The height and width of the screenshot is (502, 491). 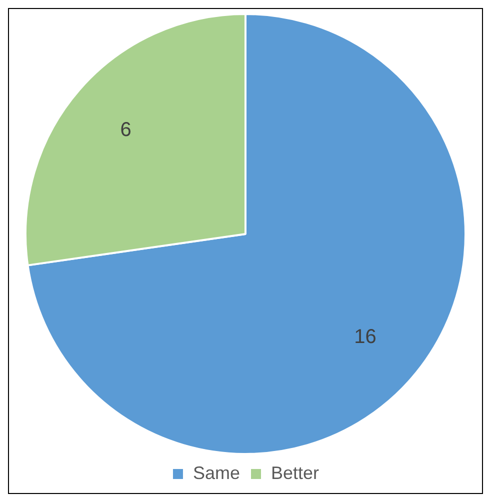 I want to click on legend-label: Better, so click(x=295, y=472).